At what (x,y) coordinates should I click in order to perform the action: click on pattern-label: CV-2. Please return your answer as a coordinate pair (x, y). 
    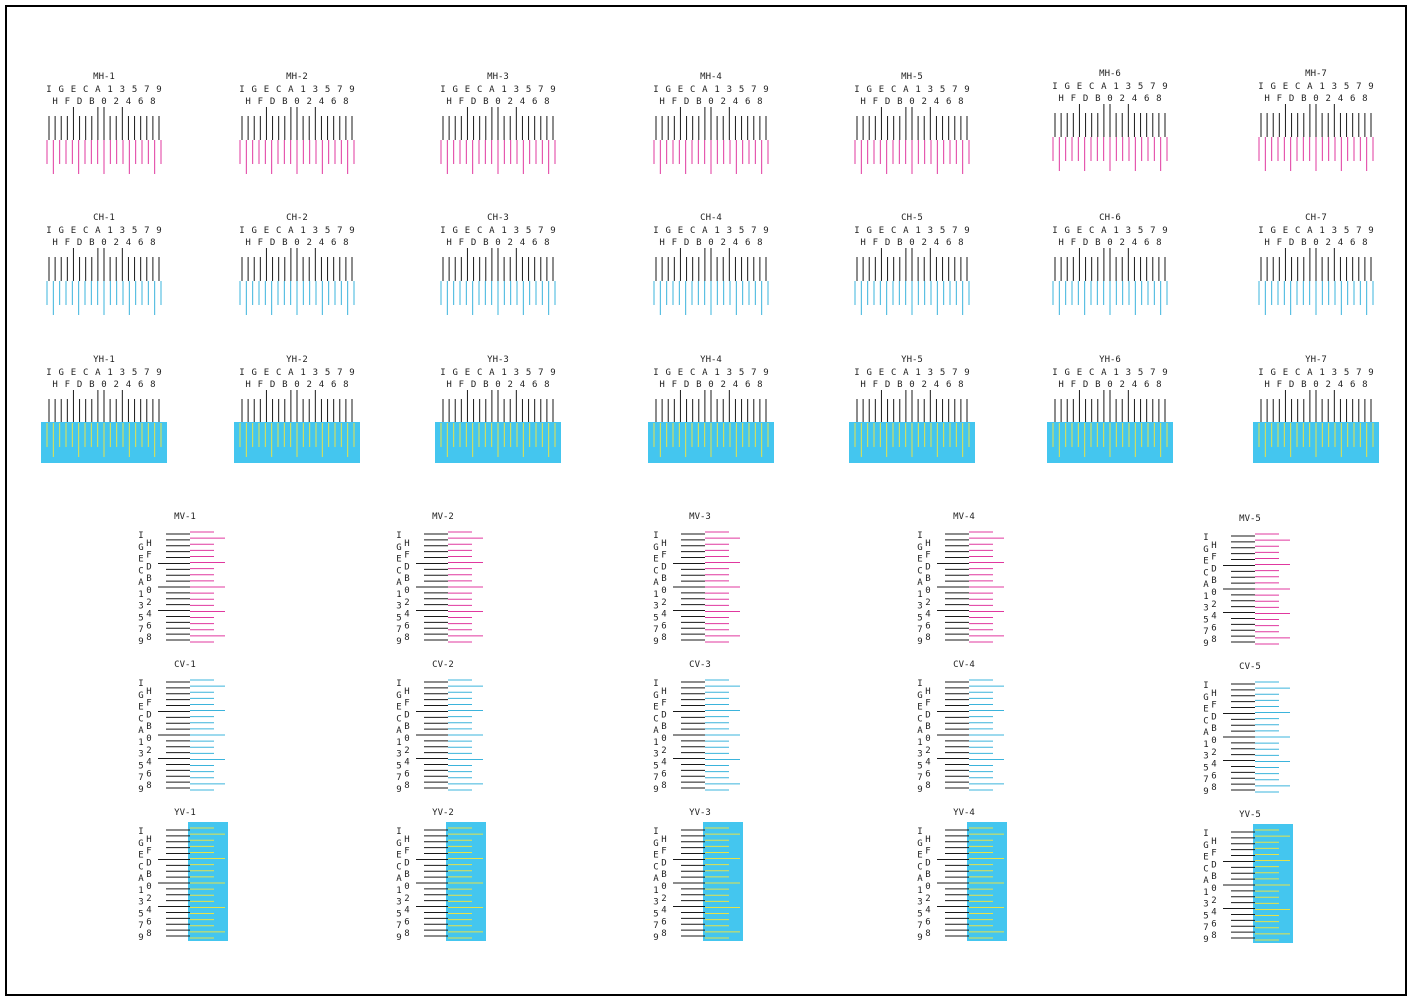
    Looking at the image, I should click on (443, 665).